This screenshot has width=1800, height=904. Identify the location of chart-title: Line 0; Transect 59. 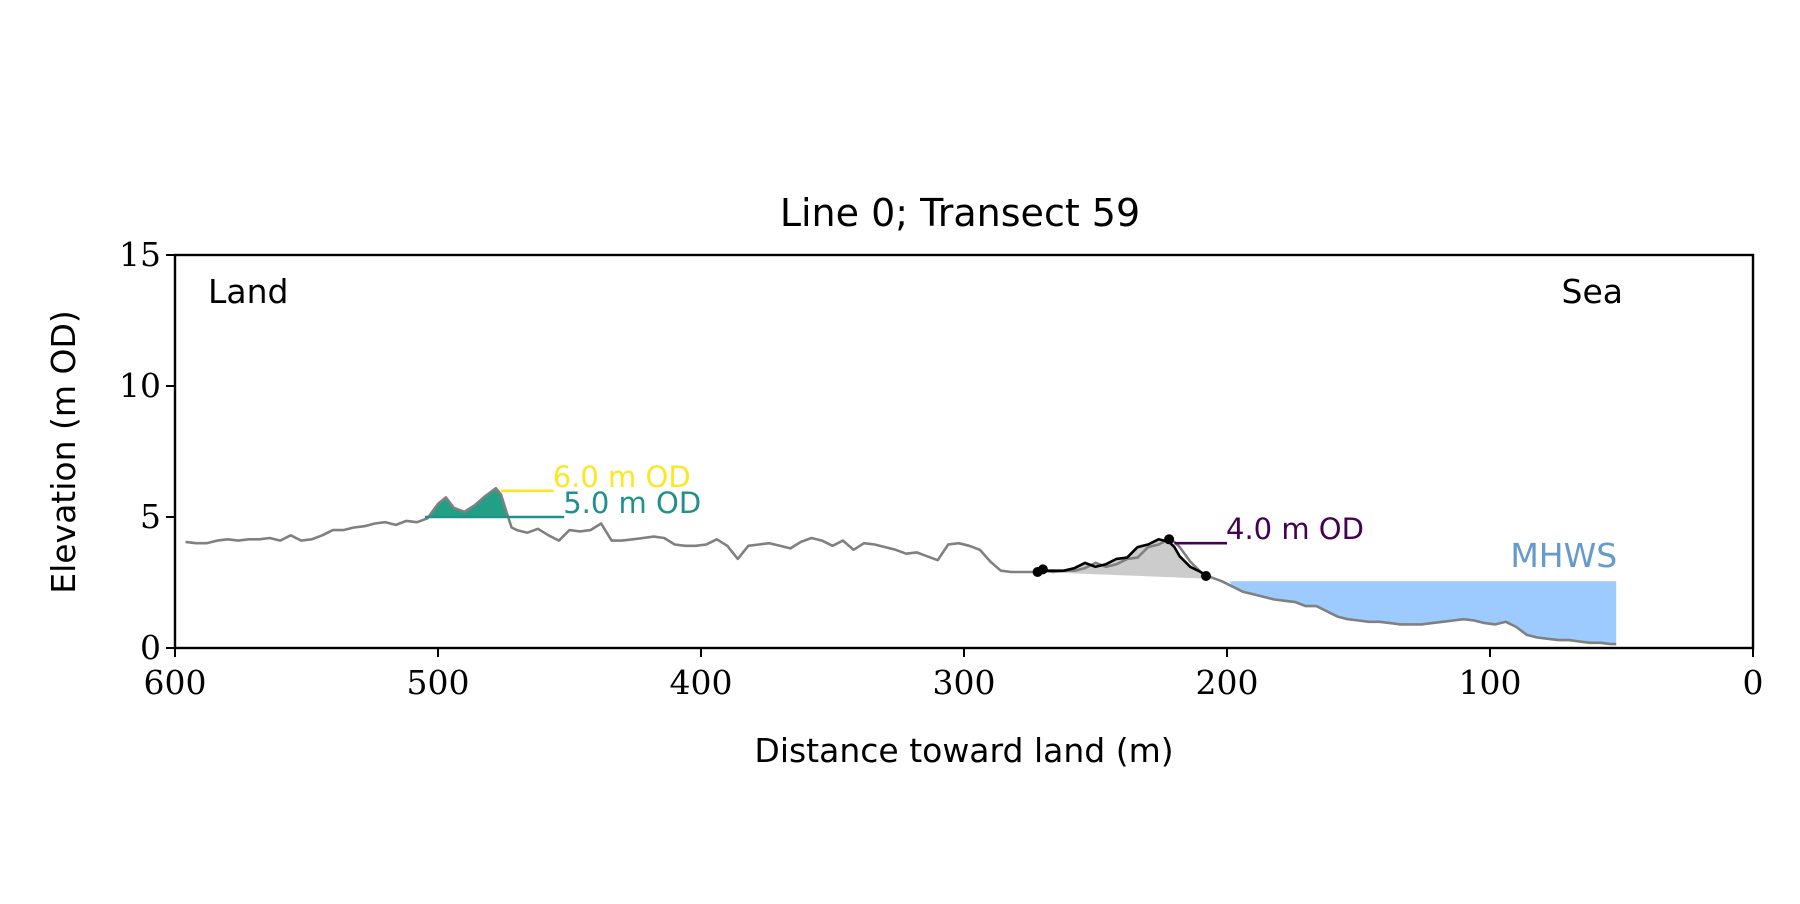
(960, 213).